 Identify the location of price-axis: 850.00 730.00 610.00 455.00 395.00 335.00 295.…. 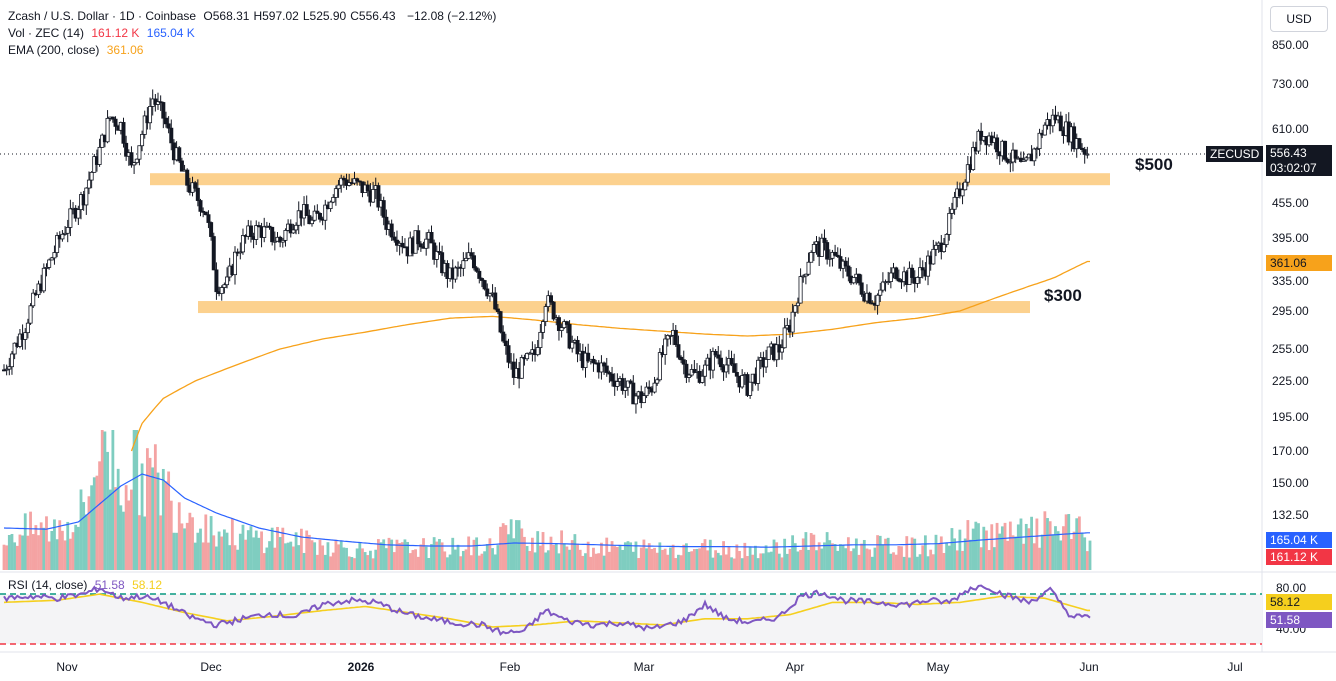
(1290, 280).